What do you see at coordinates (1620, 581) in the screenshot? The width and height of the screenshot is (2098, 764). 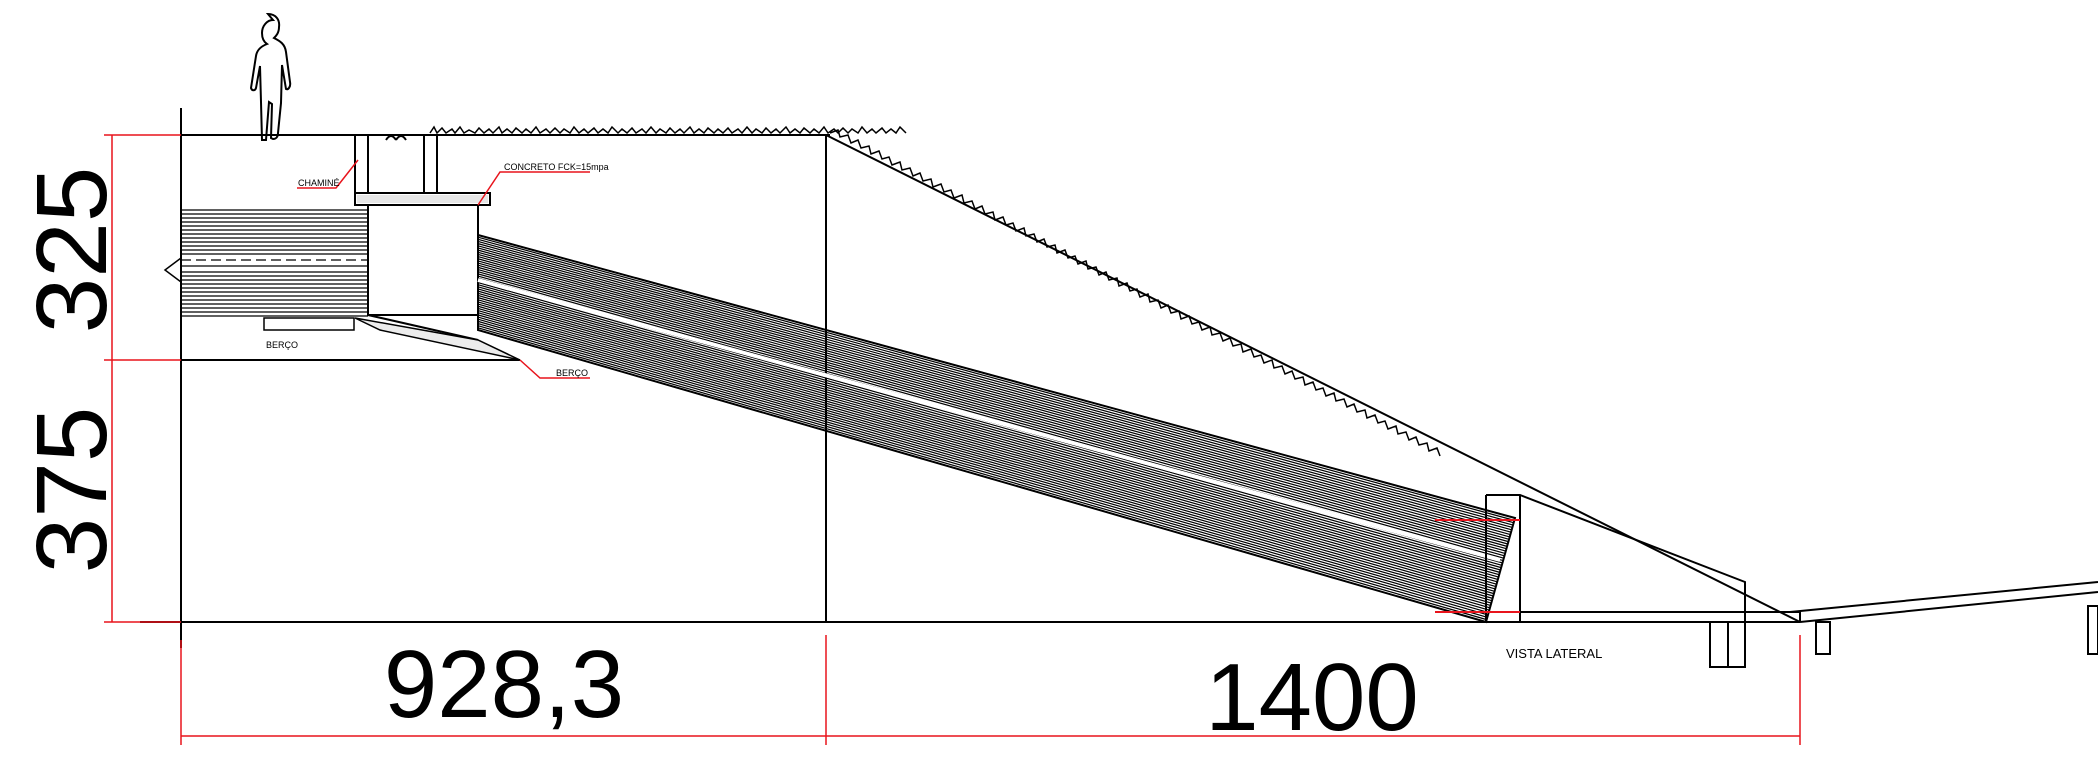 I see `outlet-headwall` at bounding box center [1620, 581].